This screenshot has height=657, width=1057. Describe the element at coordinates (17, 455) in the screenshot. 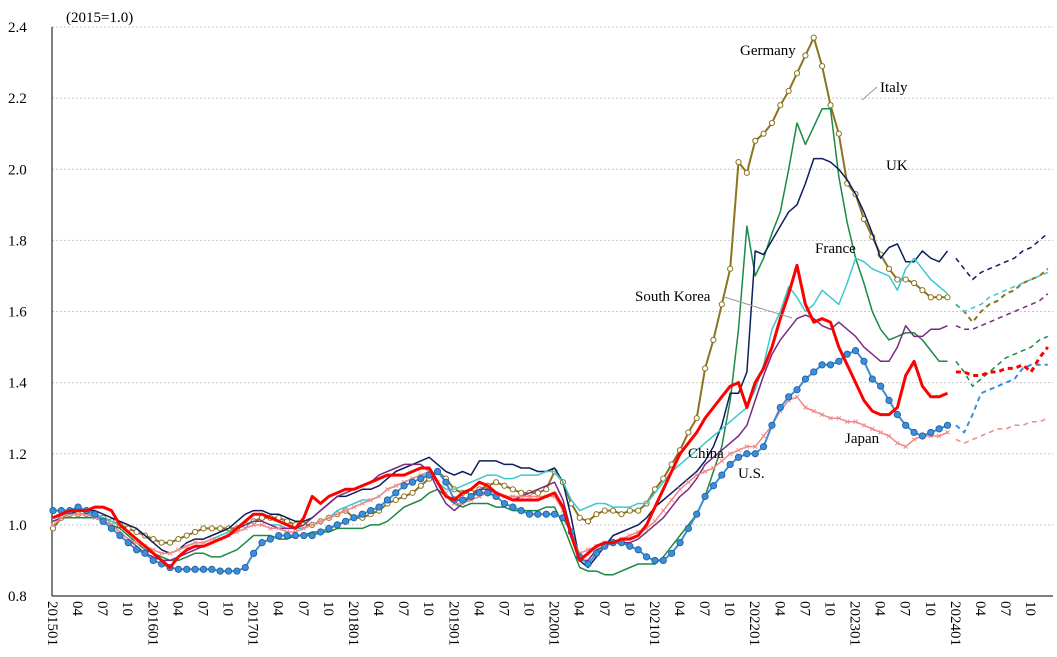

I see `y-tick-label: 1.2` at that location.